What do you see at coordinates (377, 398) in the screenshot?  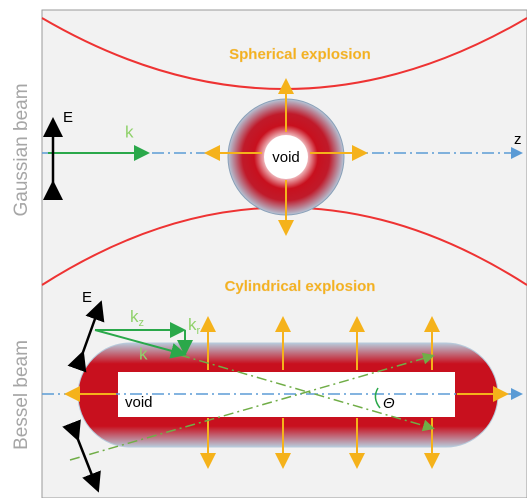 I see `angle-arc` at bounding box center [377, 398].